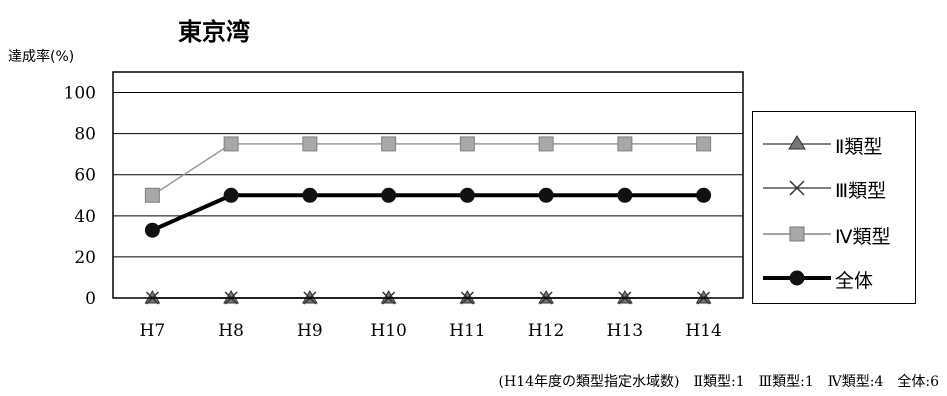  I want to click on legend: Ⅱ類型 Ⅲ類型 Ⅳ類型 全体, so click(834, 207).